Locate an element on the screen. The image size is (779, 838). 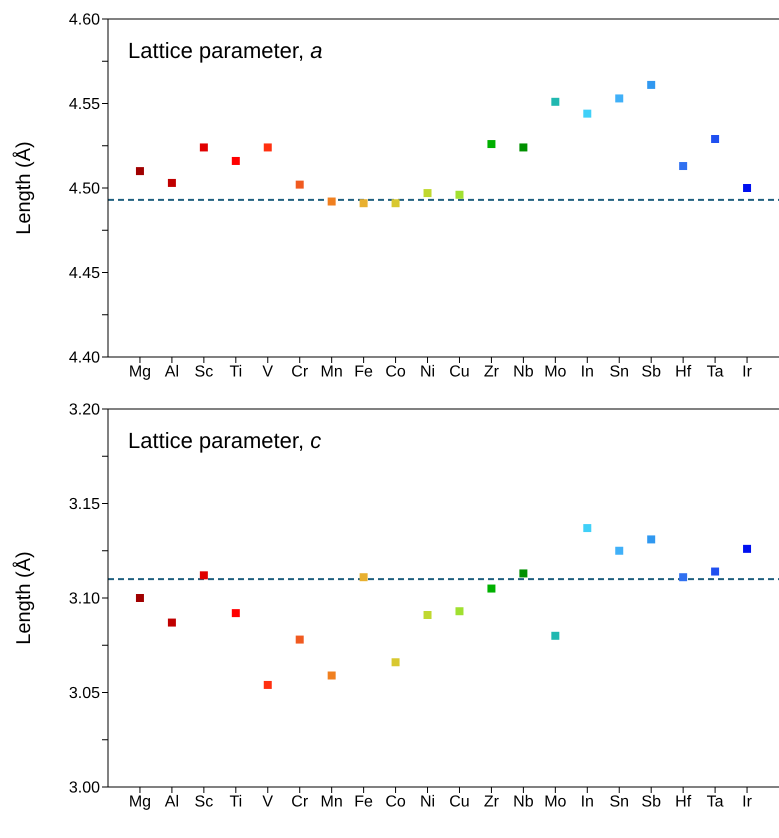
y-tick-label: 3.20 is located at coordinates (84, 410).